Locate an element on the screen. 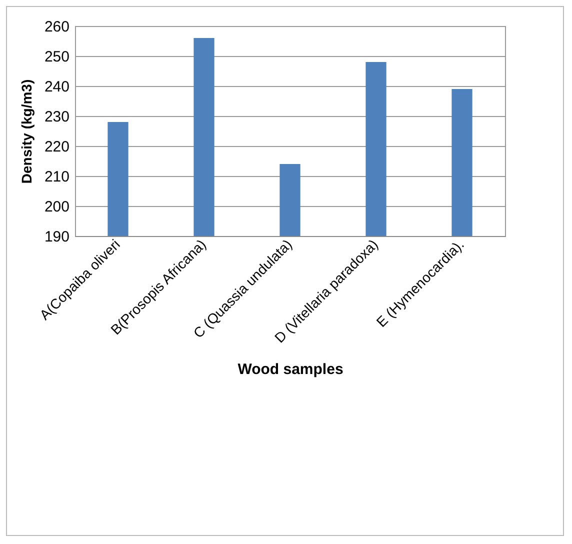  y-tick-label: 190 is located at coordinates (57, 237).